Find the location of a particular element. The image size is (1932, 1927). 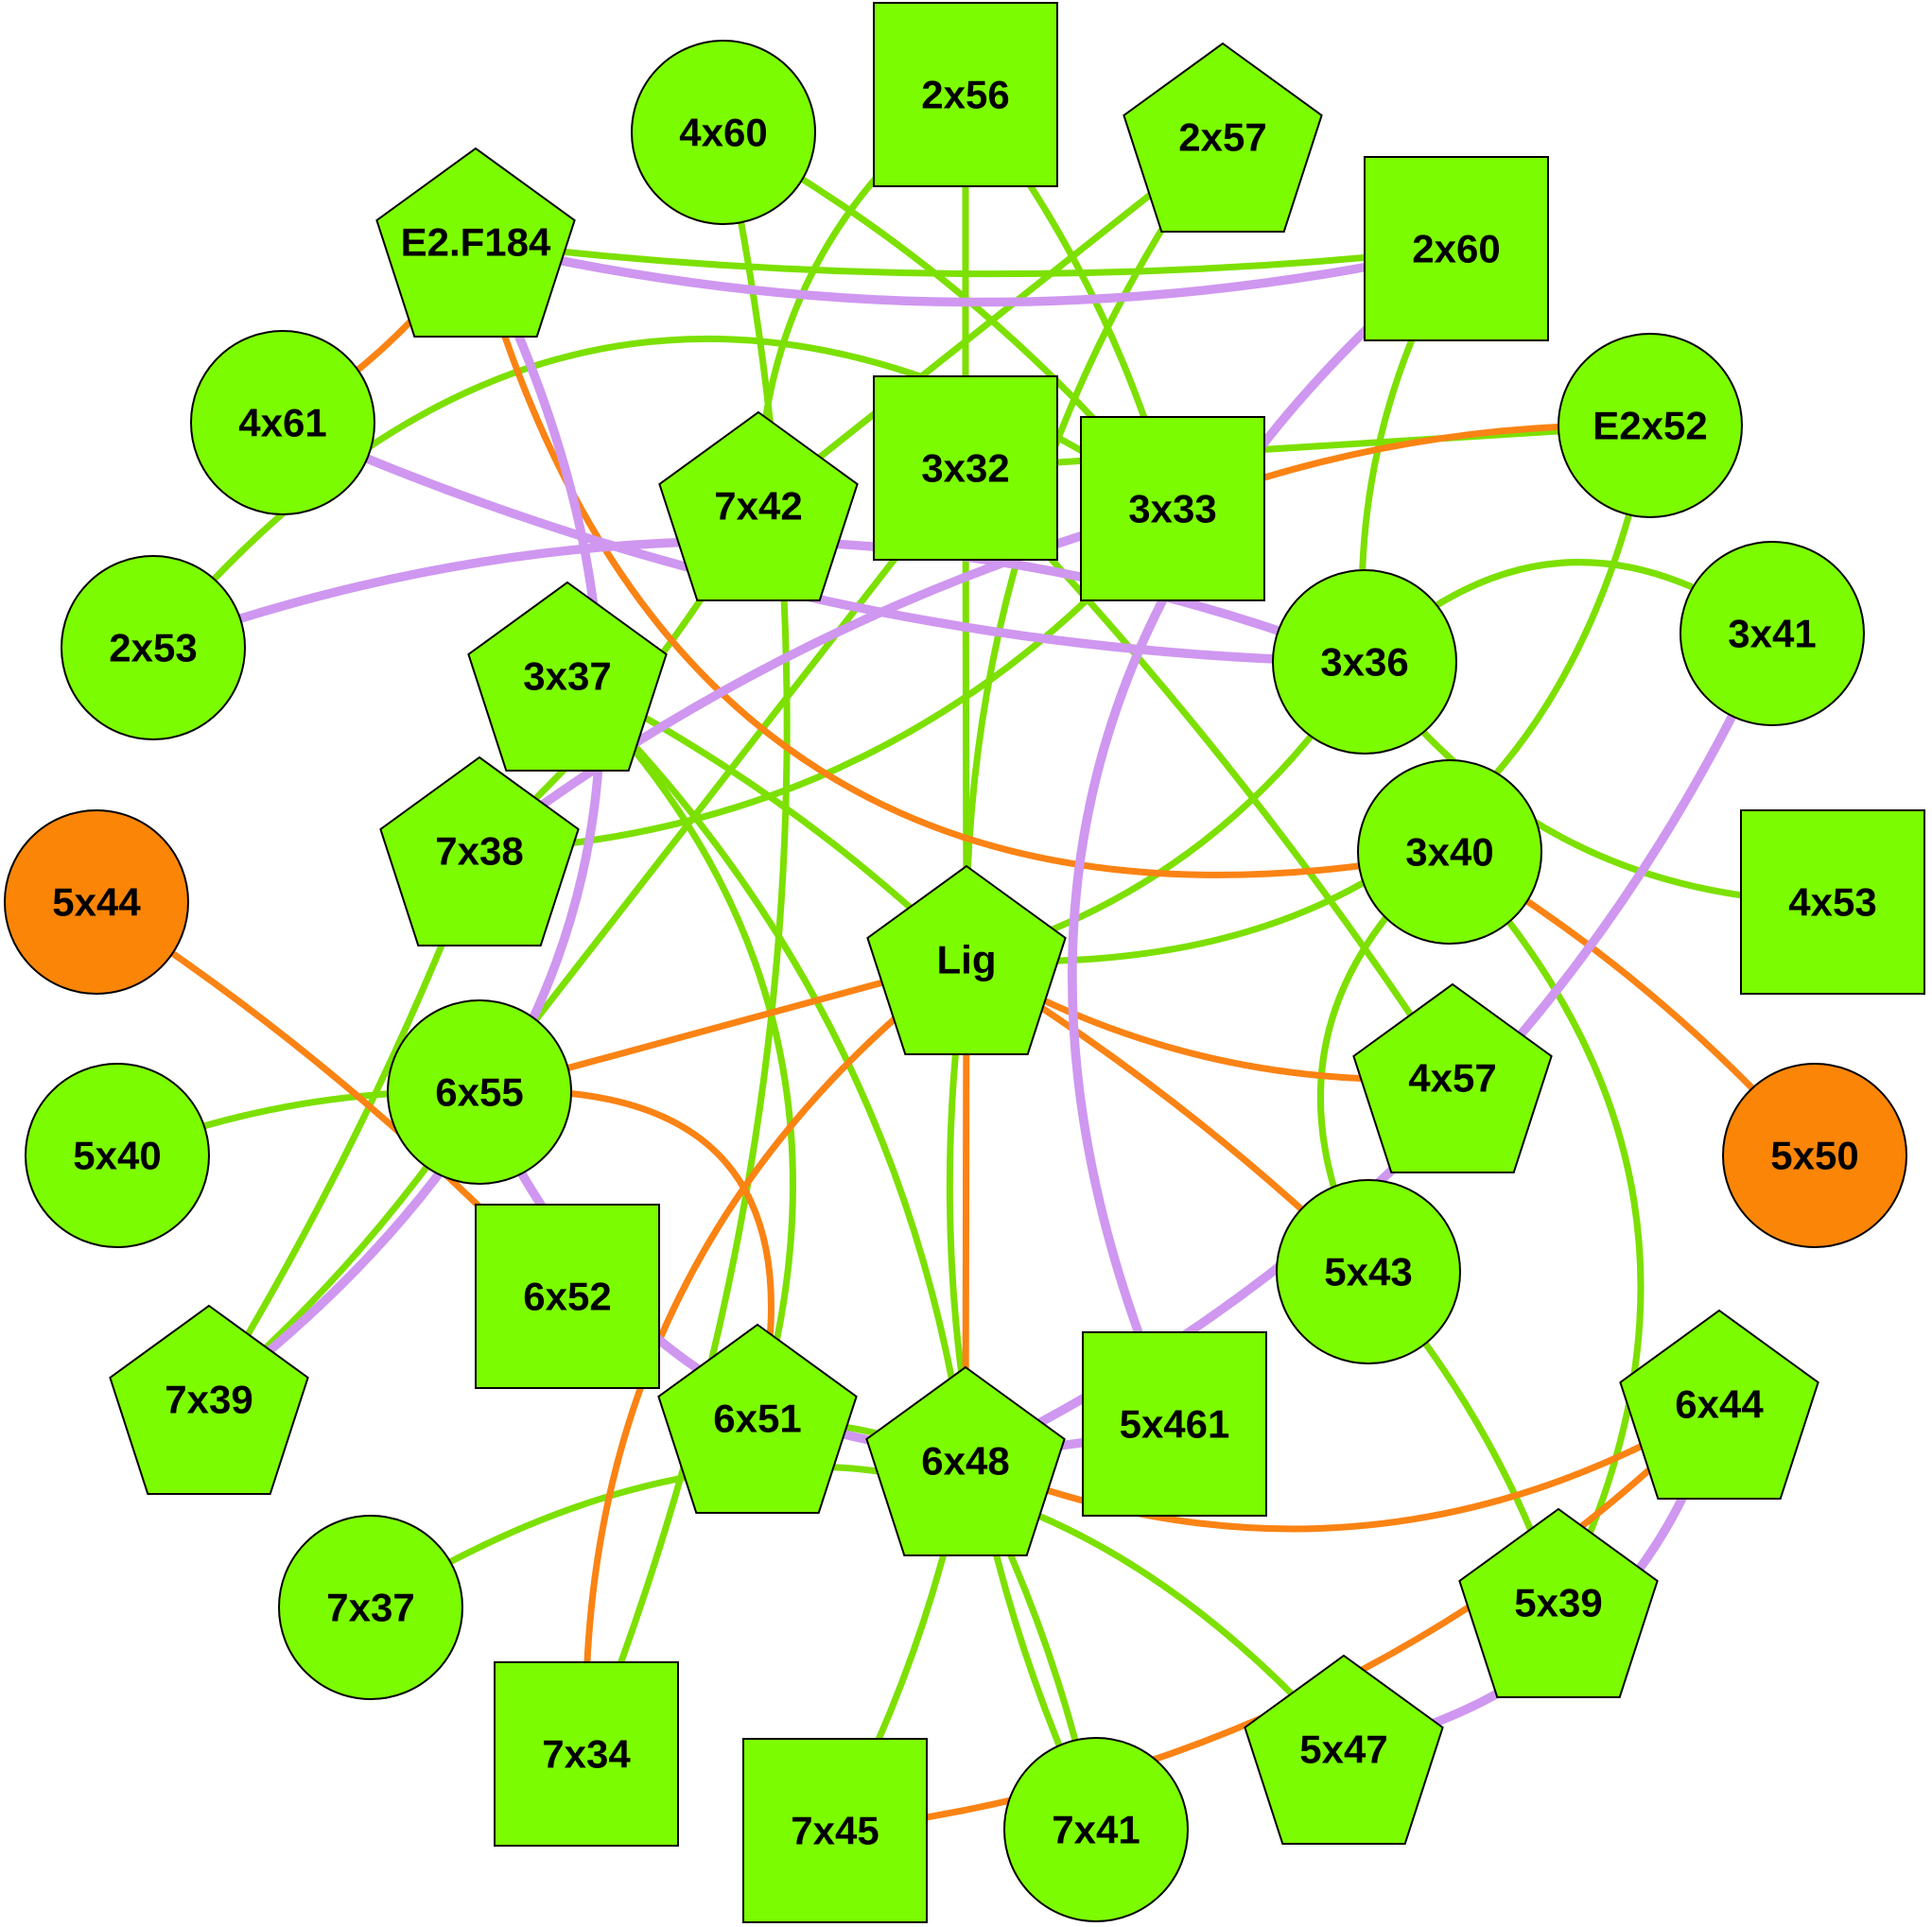

edge-4x60-7x34-green is located at coordinates (687, 943).